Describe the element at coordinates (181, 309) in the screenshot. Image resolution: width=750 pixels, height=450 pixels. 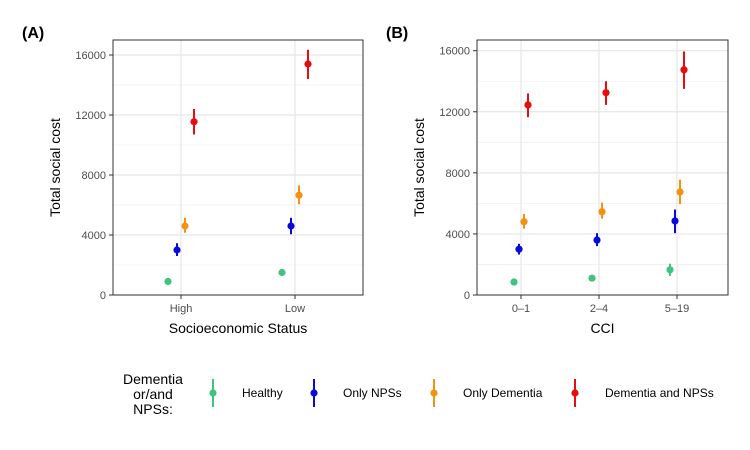
I see `x-tick-label: High` at that location.